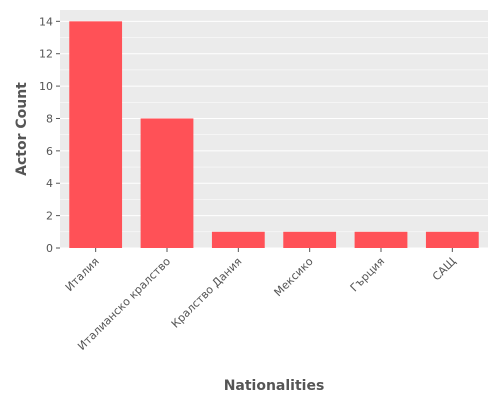 This screenshot has width=500, height=400. Describe the element at coordinates (294, 277) in the screenshot. I see `x-tick-label: Мексико` at that location.